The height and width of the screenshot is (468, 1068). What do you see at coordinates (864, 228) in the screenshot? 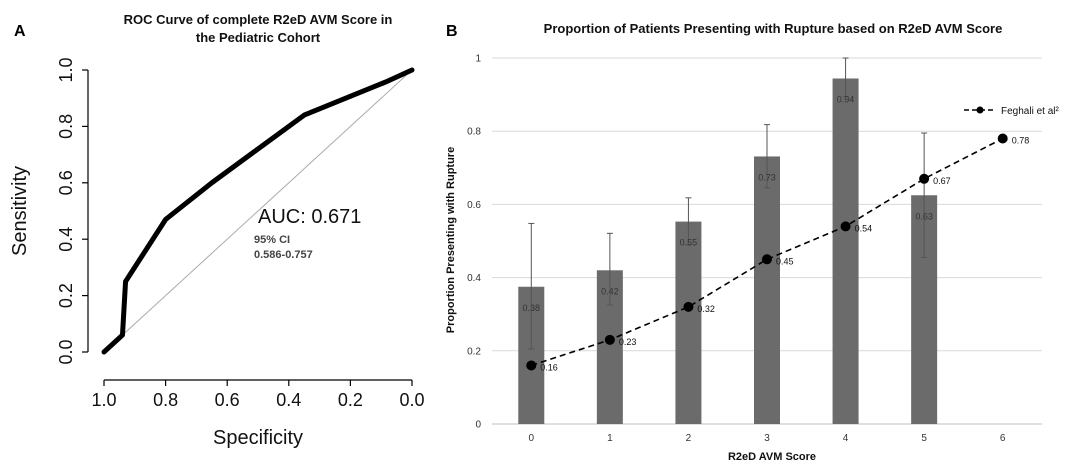
I see `feghali-point-label: 0.54` at bounding box center [864, 228].